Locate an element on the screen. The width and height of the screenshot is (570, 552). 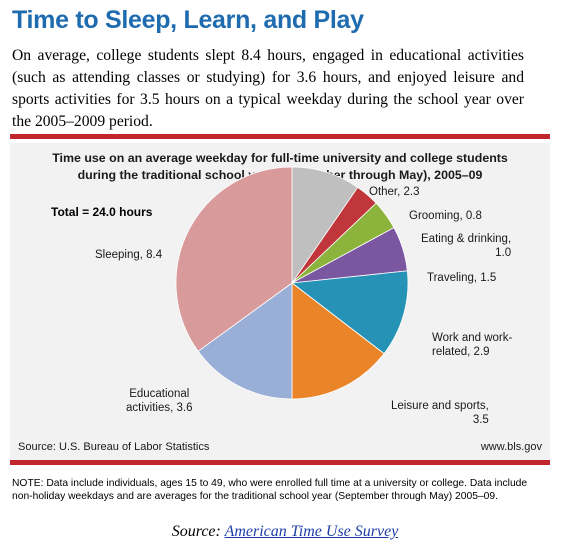
slice-label-line: Sleeping, 8.4 is located at coordinates (128, 255).